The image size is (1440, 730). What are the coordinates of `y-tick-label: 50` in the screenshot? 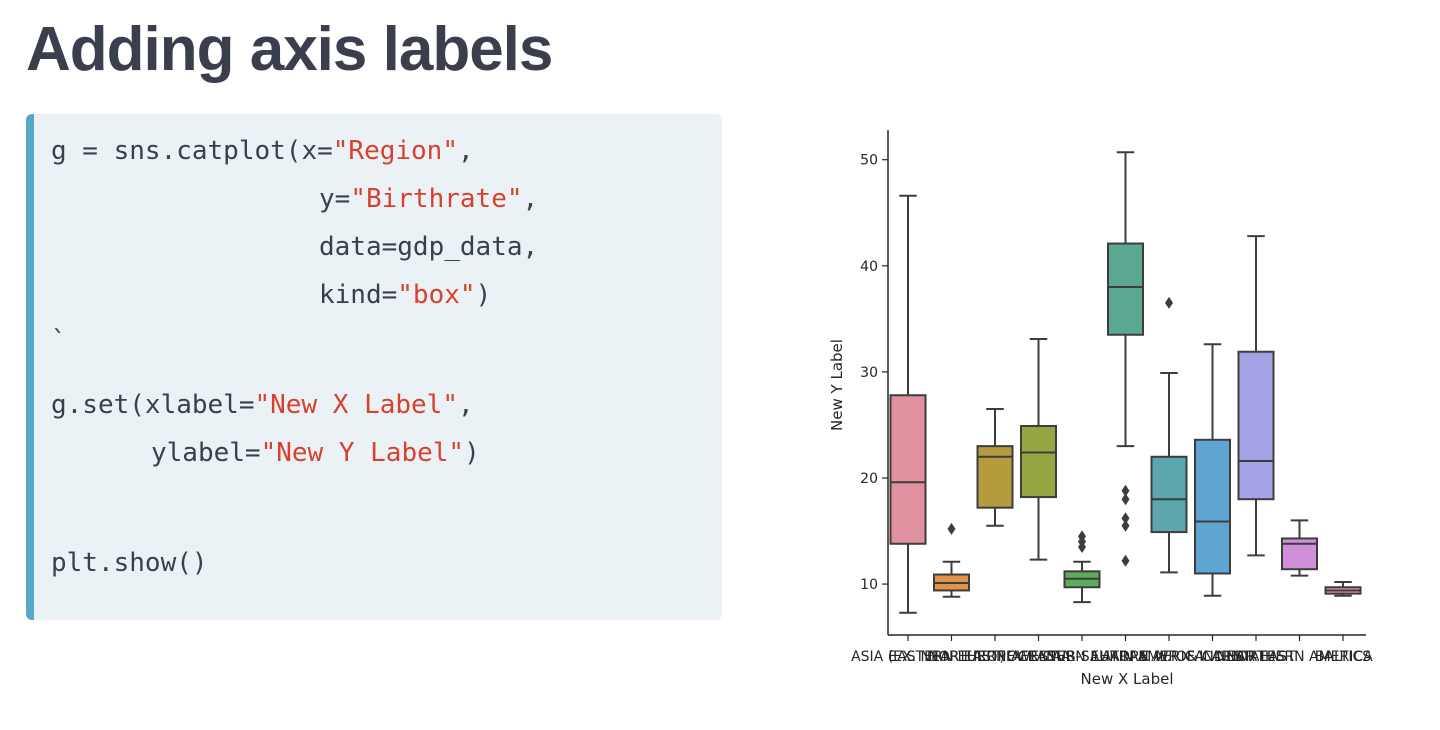 It's located at (869, 161).